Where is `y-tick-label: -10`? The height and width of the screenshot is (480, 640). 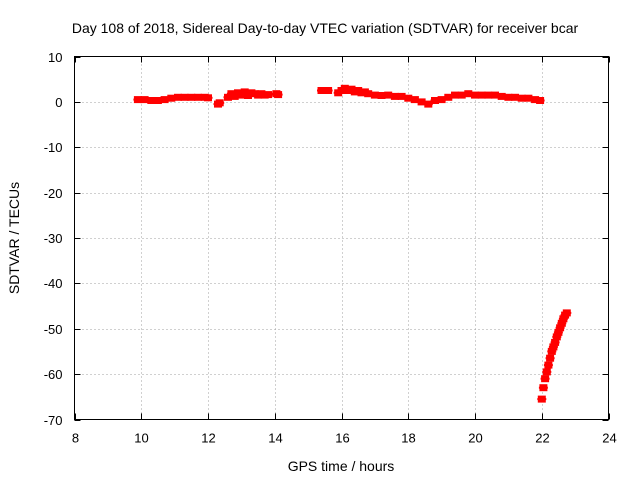 y-tick-label: -10 is located at coordinates (53, 147).